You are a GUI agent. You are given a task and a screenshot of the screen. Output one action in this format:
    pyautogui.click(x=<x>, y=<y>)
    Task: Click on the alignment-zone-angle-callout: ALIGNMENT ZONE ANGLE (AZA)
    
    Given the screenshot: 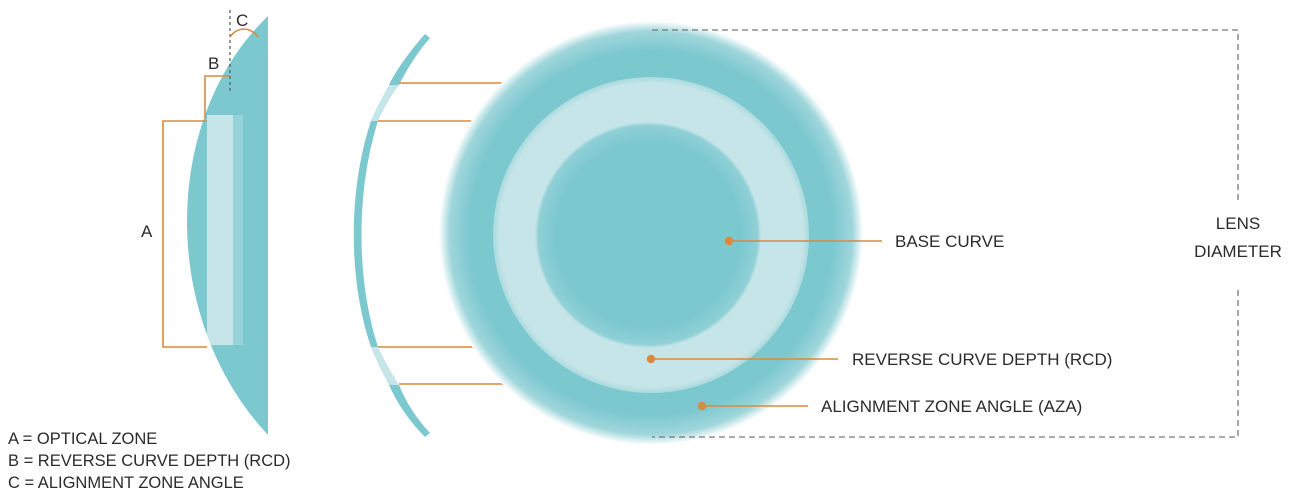 What is the action you would take?
    pyautogui.click(x=889, y=406)
    